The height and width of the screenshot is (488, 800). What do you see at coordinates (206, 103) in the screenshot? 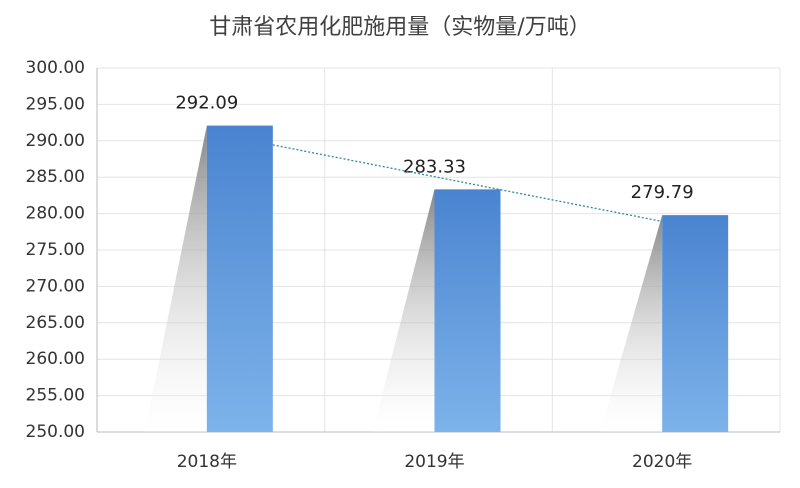
I see `value-label: 292.09` at bounding box center [206, 103].